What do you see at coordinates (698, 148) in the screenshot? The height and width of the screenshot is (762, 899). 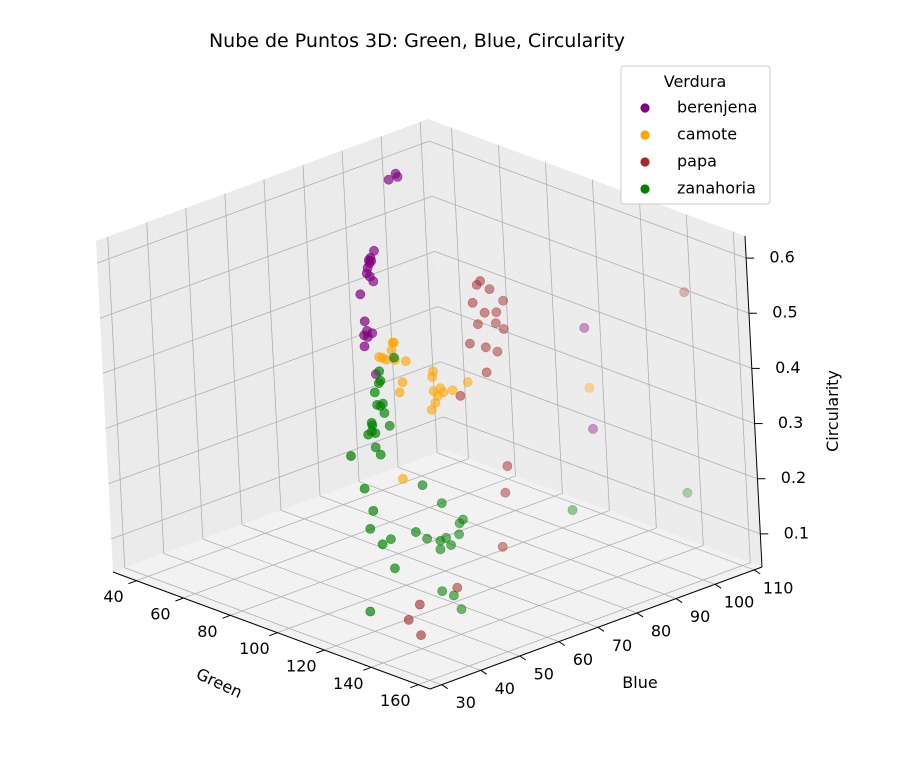 I see `legend-items: berenjena camote papa zanahoria` at bounding box center [698, 148].